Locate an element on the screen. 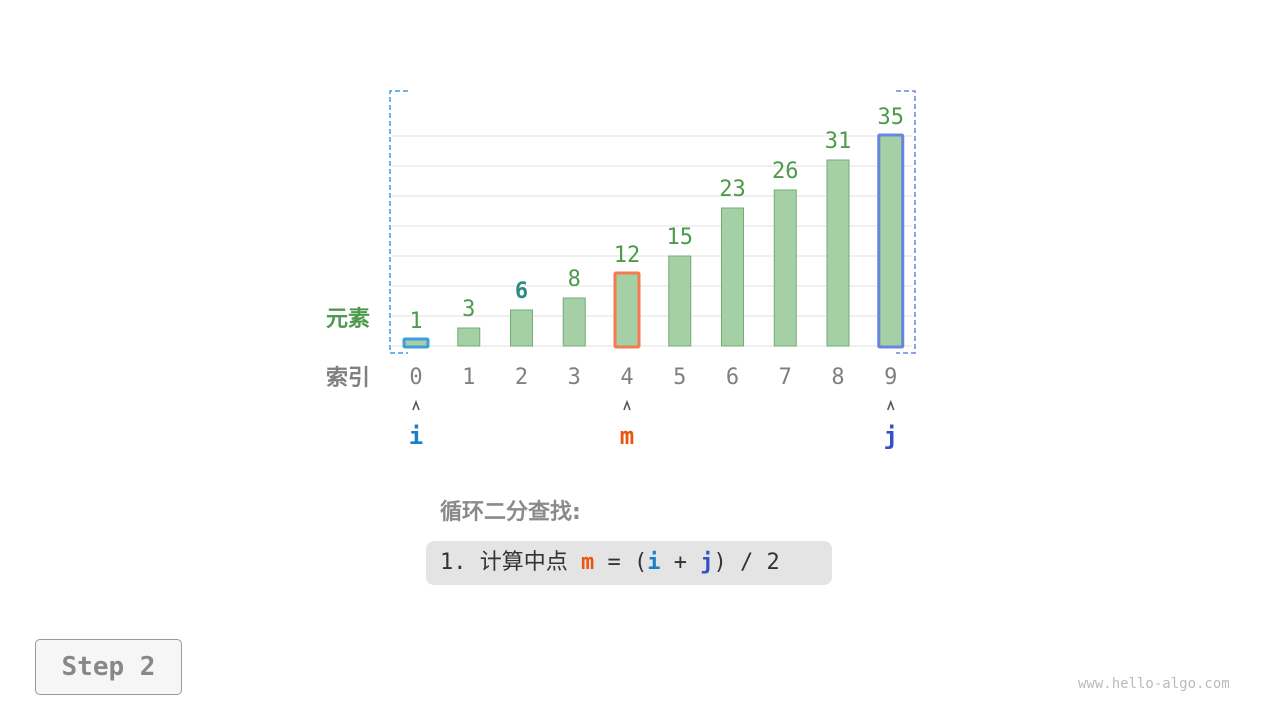  site-watermark: www.hello-algo.com is located at coordinates (1154, 684).